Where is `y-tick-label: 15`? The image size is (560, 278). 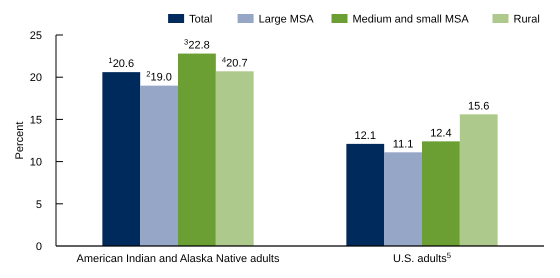 y-tick-label: 15 is located at coordinates (36, 120).